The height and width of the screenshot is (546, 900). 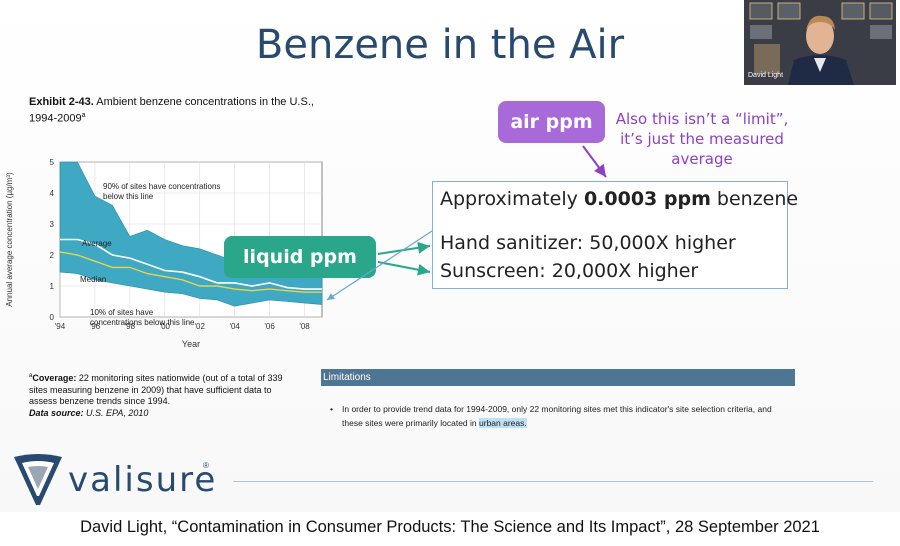 I want to click on webcam-tile: David Light, so click(x=820, y=42).